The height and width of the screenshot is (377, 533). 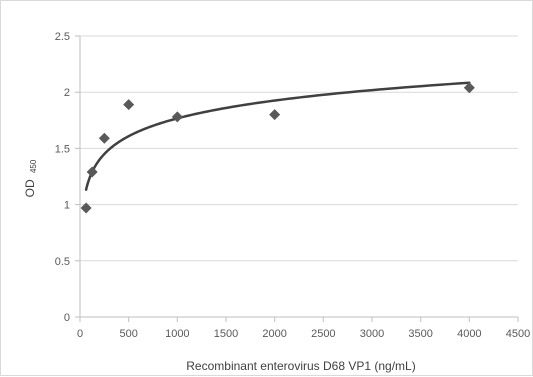 I want to click on y-tick-label: 0, so click(x=67, y=318).